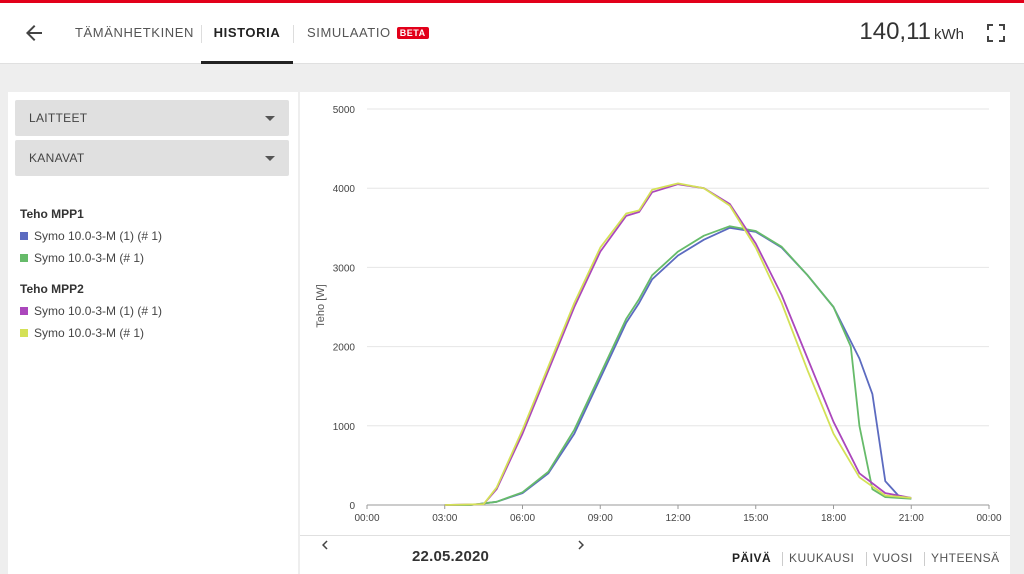  I want to click on y-tick-label: 3000, so click(344, 268).